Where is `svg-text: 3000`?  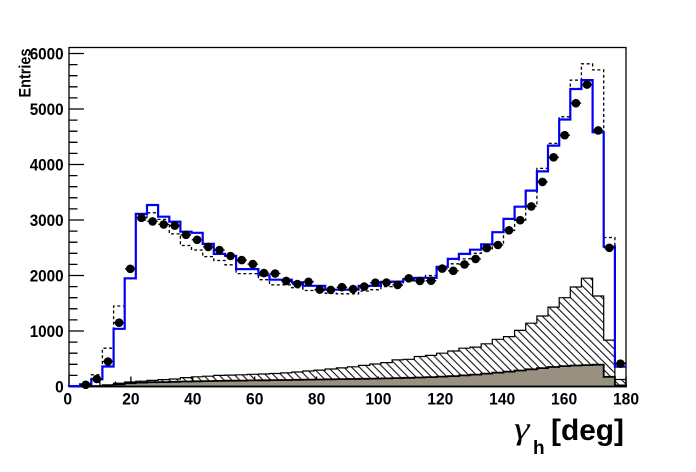 svg-text: 3000 is located at coordinates (47, 220).